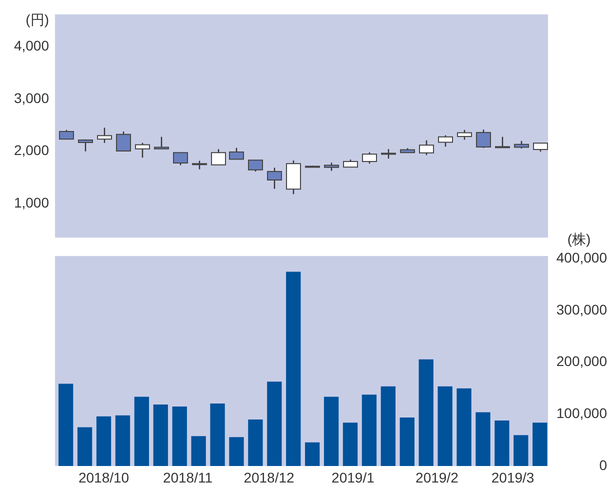 This screenshot has width=607, height=486. Describe the element at coordinates (579, 238) in the screenshot. I see `y2-axis-title: (株)` at that location.